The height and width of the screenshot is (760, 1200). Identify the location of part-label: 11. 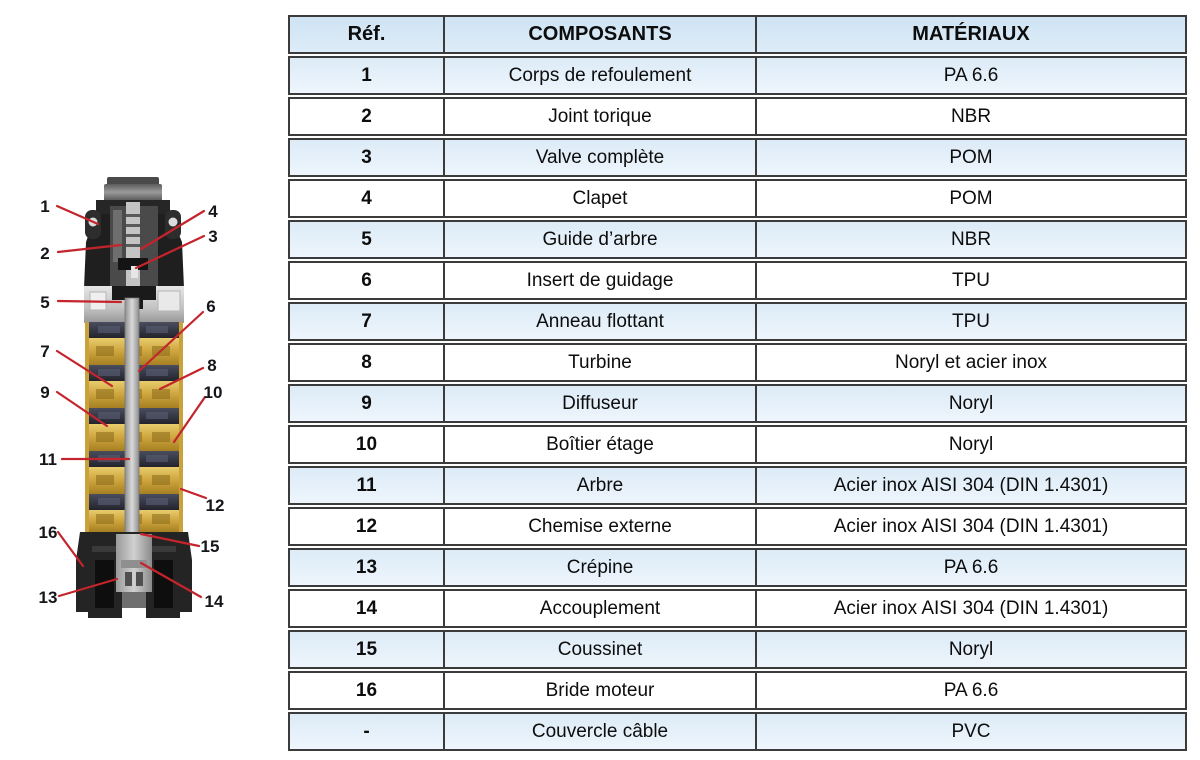
(48, 459).